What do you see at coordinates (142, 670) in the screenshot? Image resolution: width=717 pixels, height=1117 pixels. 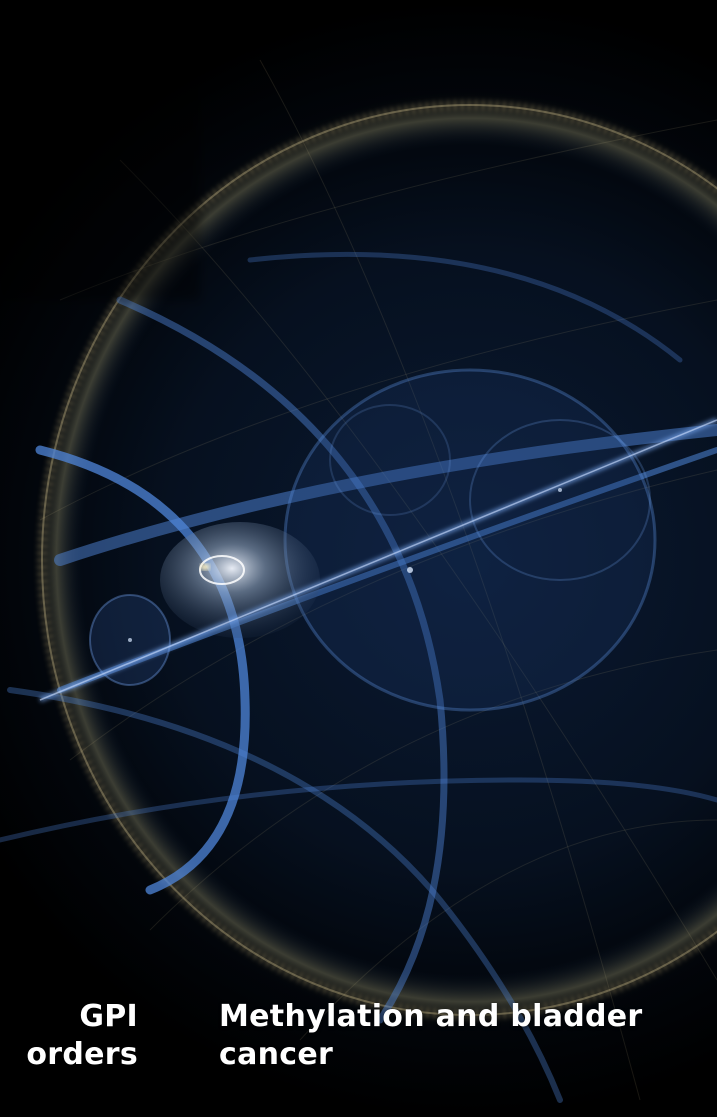 I see `blue-arc` at bounding box center [142, 670].